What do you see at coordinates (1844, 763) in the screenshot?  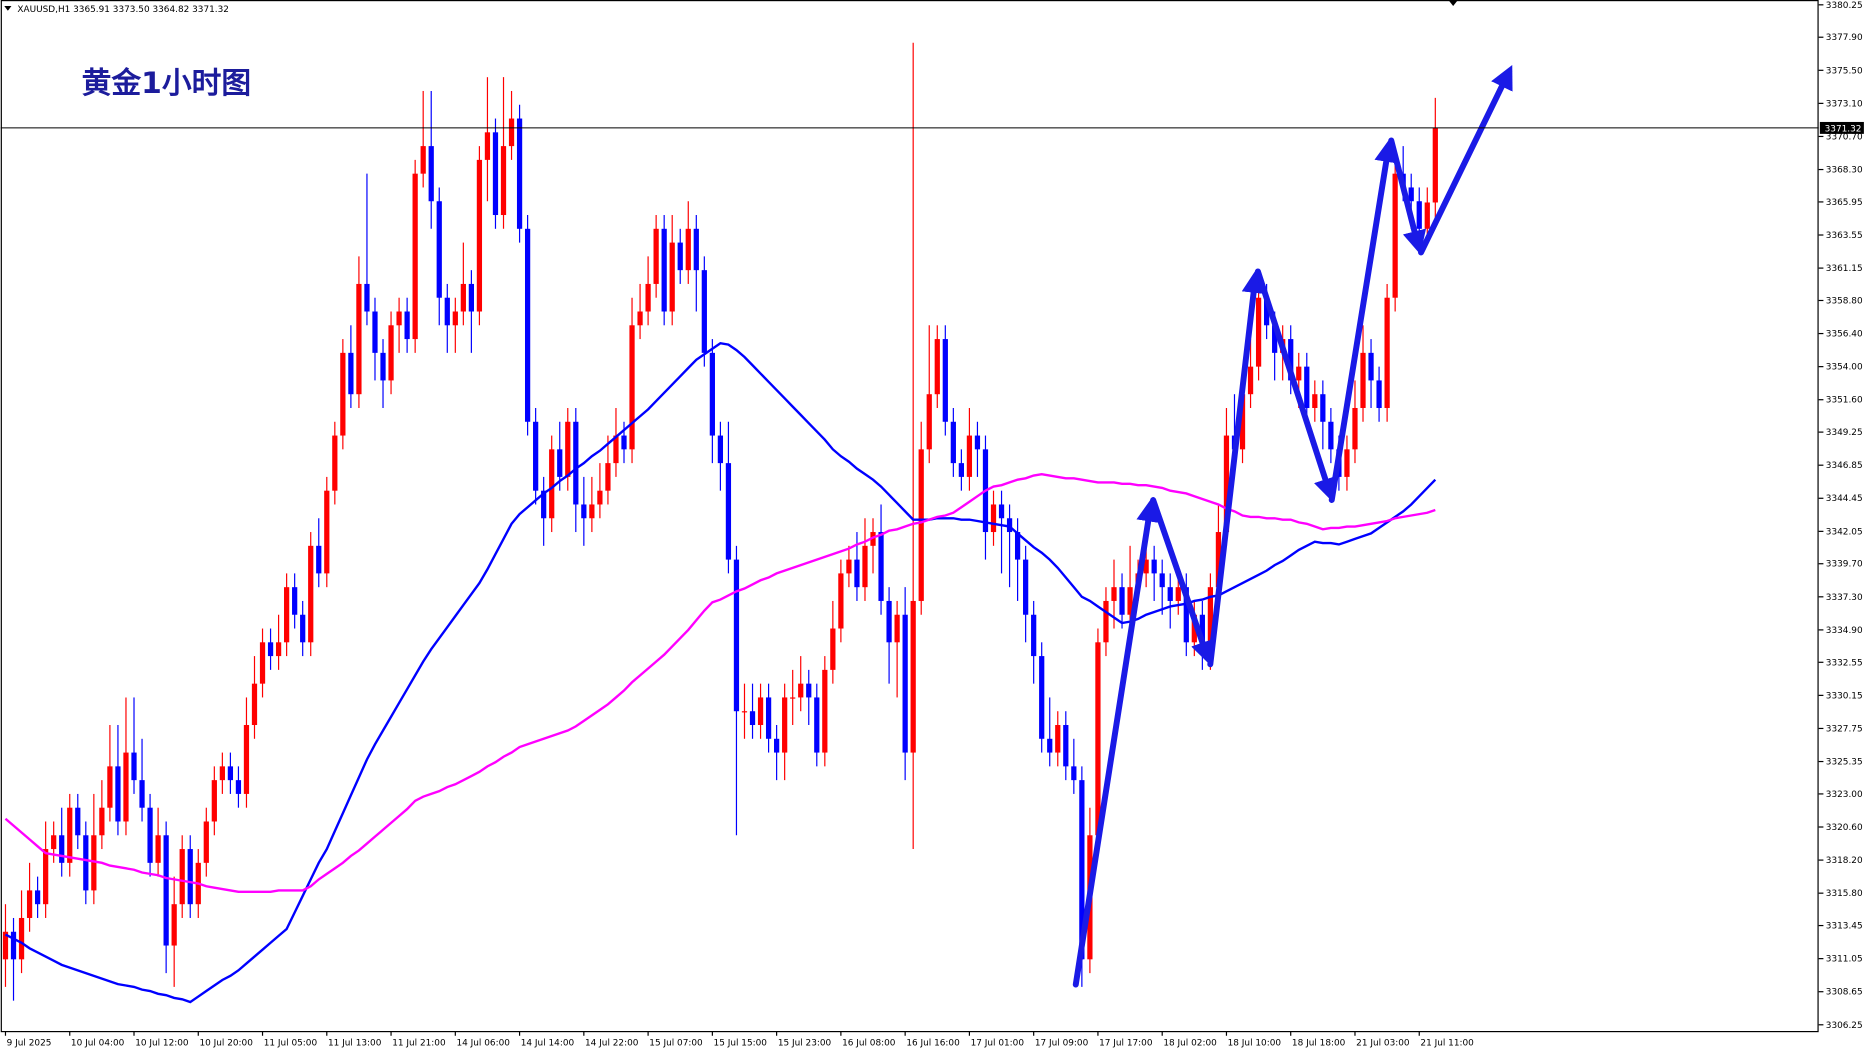 I see `y-tick-label: 3325.35` at bounding box center [1844, 763].